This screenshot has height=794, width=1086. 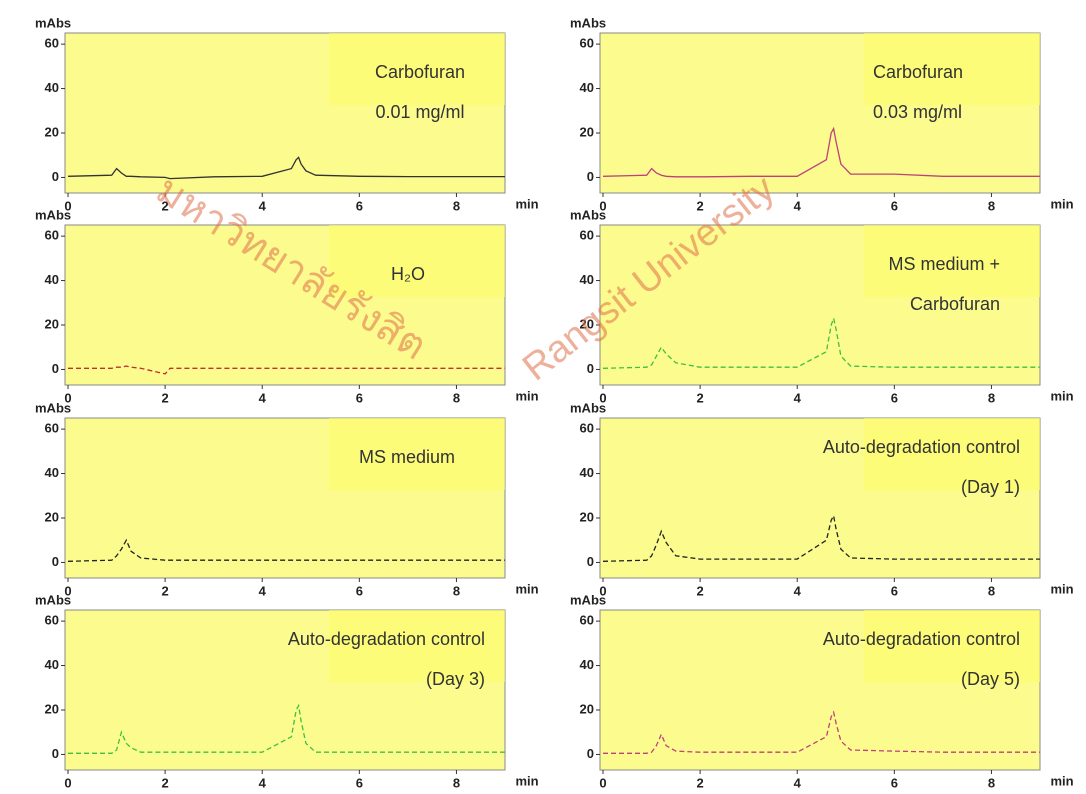 I want to click on annotation: (Day 3), so click(x=455, y=679).